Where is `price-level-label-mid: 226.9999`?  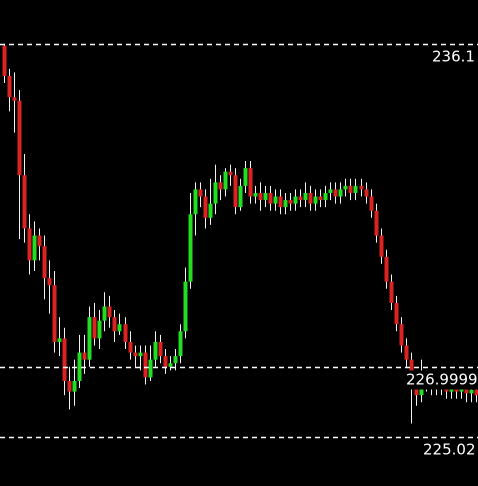 price-level-label-mid: 226.9999 is located at coordinates (442, 380).